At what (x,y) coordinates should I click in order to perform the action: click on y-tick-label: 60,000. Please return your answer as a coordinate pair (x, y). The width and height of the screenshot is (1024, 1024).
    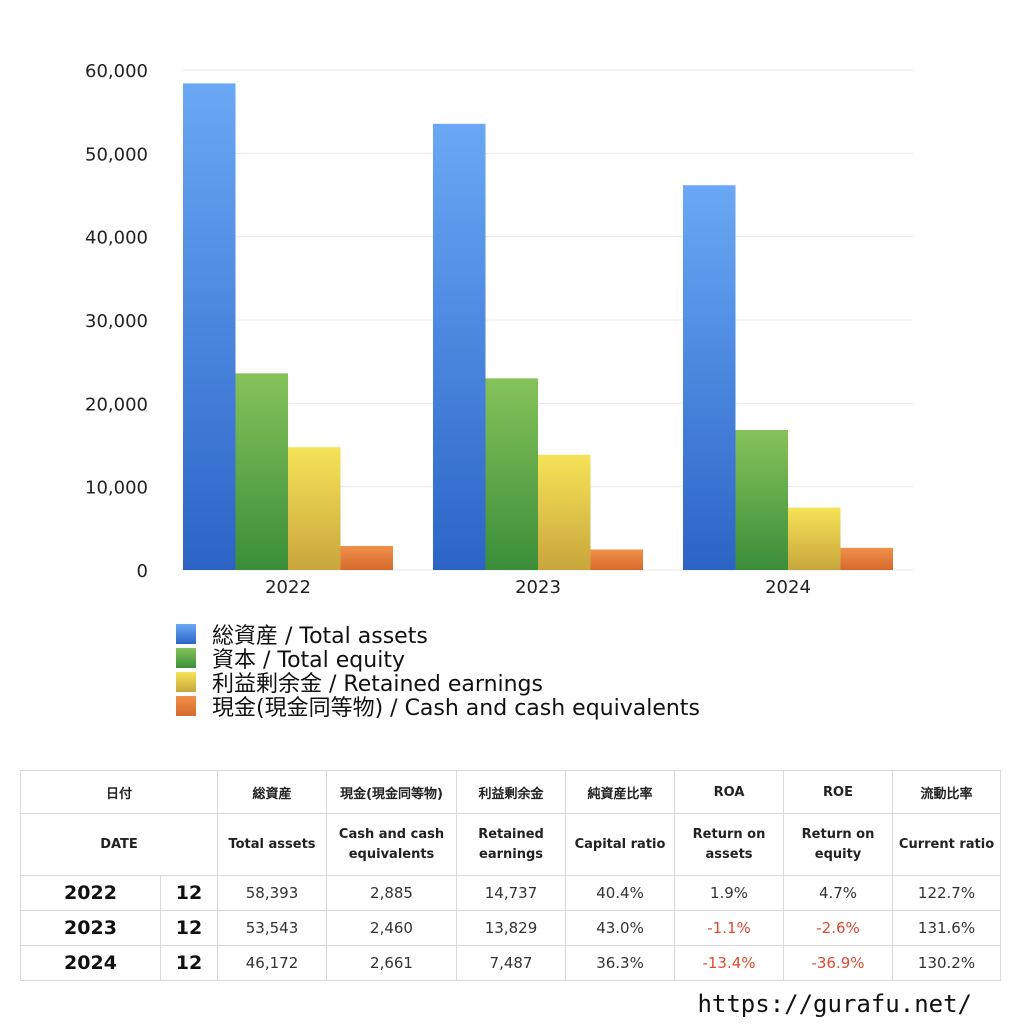
    Looking at the image, I should click on (116, 71).